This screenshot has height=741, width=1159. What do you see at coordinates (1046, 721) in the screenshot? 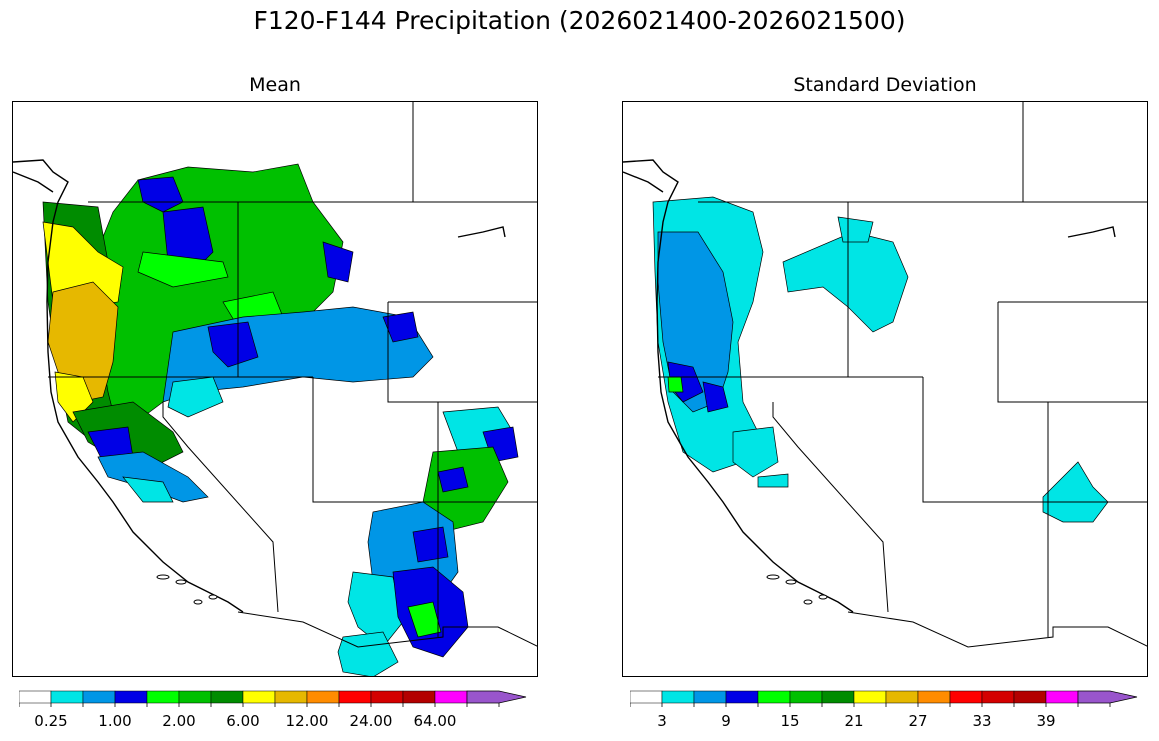
I see `stddev-colorbar-tick-label: 39` at bounding box center [1046, 721].